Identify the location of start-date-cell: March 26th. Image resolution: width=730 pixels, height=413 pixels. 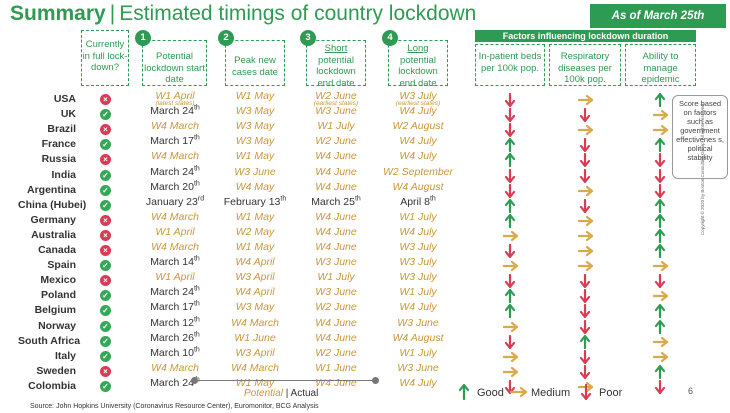
(175, 337).